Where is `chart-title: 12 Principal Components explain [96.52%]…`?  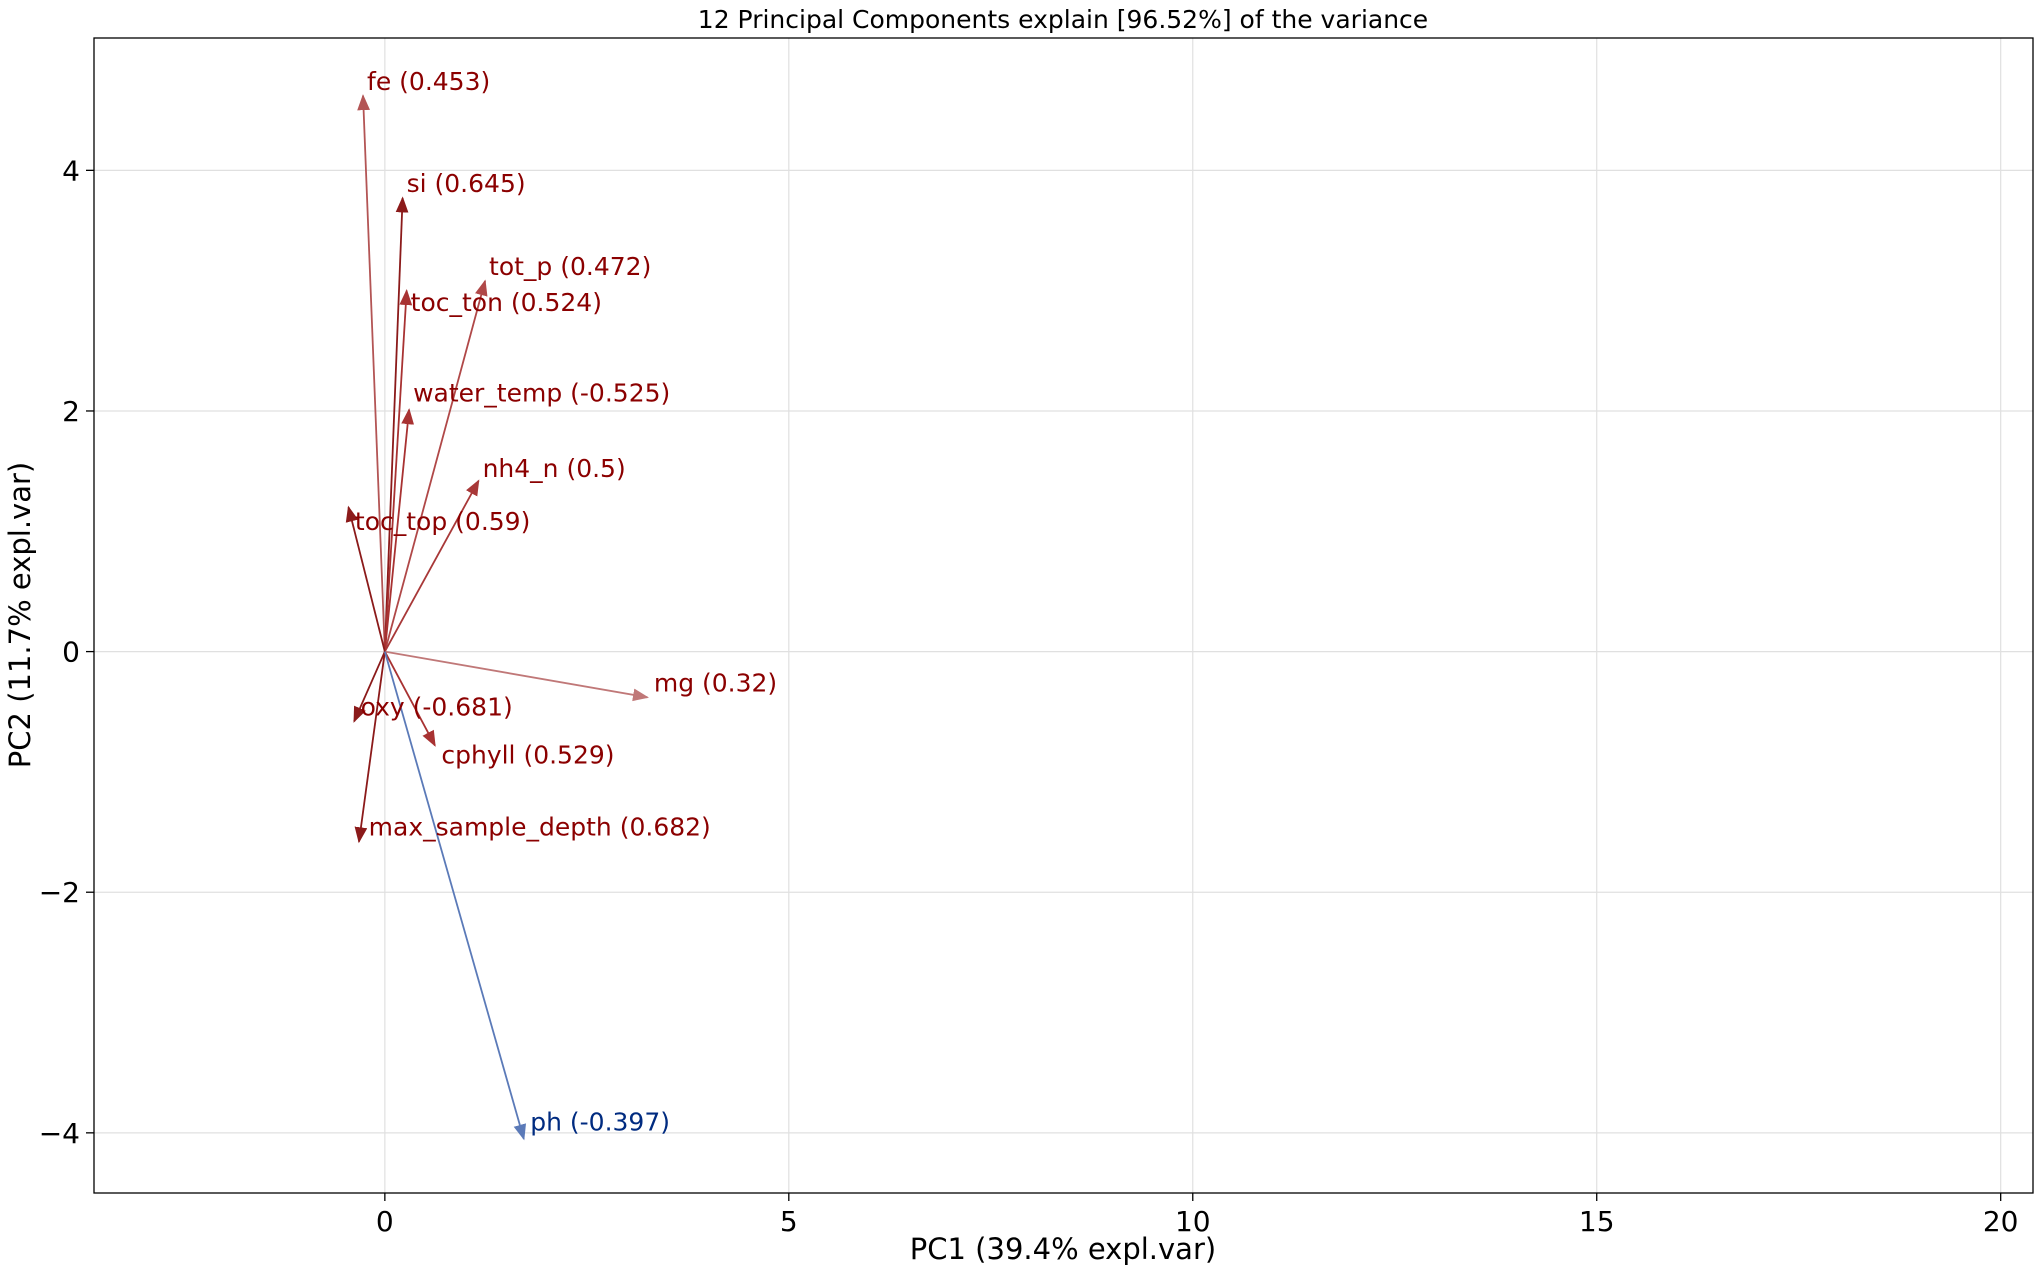 chart-title: 12 Principal Components explain [96.52%]… is located at coordinates (1063, 19).